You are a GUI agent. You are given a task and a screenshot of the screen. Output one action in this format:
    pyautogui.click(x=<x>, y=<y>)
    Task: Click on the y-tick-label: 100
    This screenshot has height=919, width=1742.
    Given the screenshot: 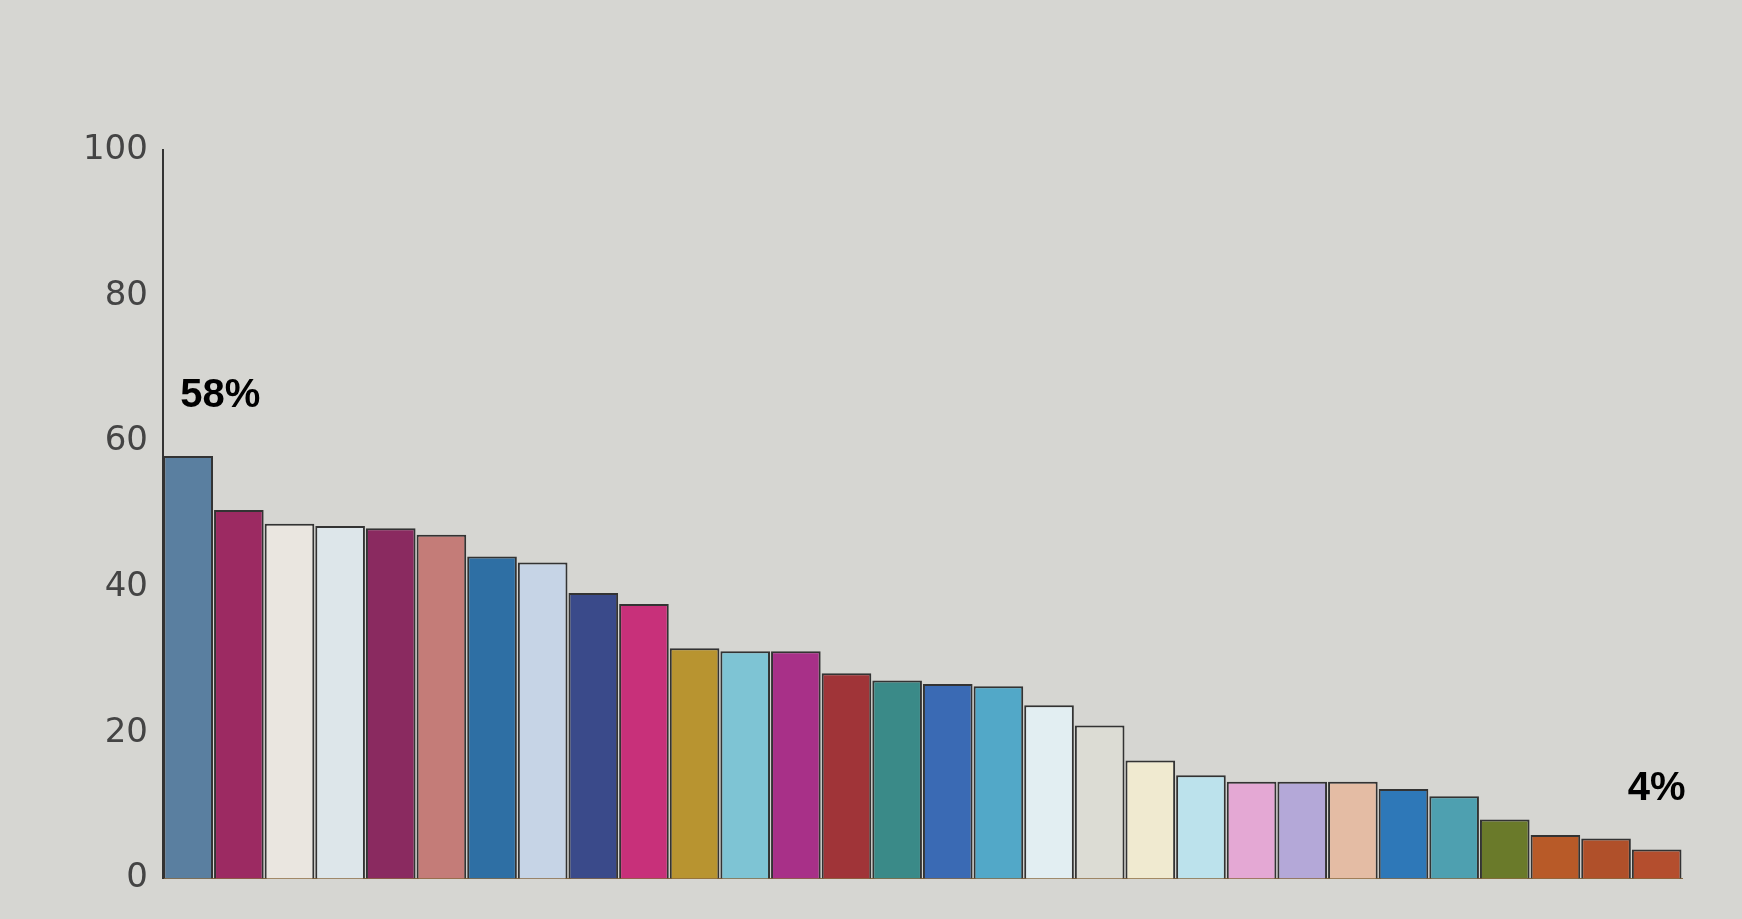 What is the action you would take?
    pyautogui.click(x=115, y=146)
    